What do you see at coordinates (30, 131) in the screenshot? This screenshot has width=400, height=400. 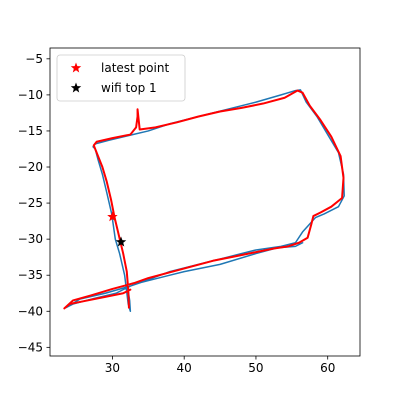 I see `y-tick-label: −15` at bounding box center [30, 131].